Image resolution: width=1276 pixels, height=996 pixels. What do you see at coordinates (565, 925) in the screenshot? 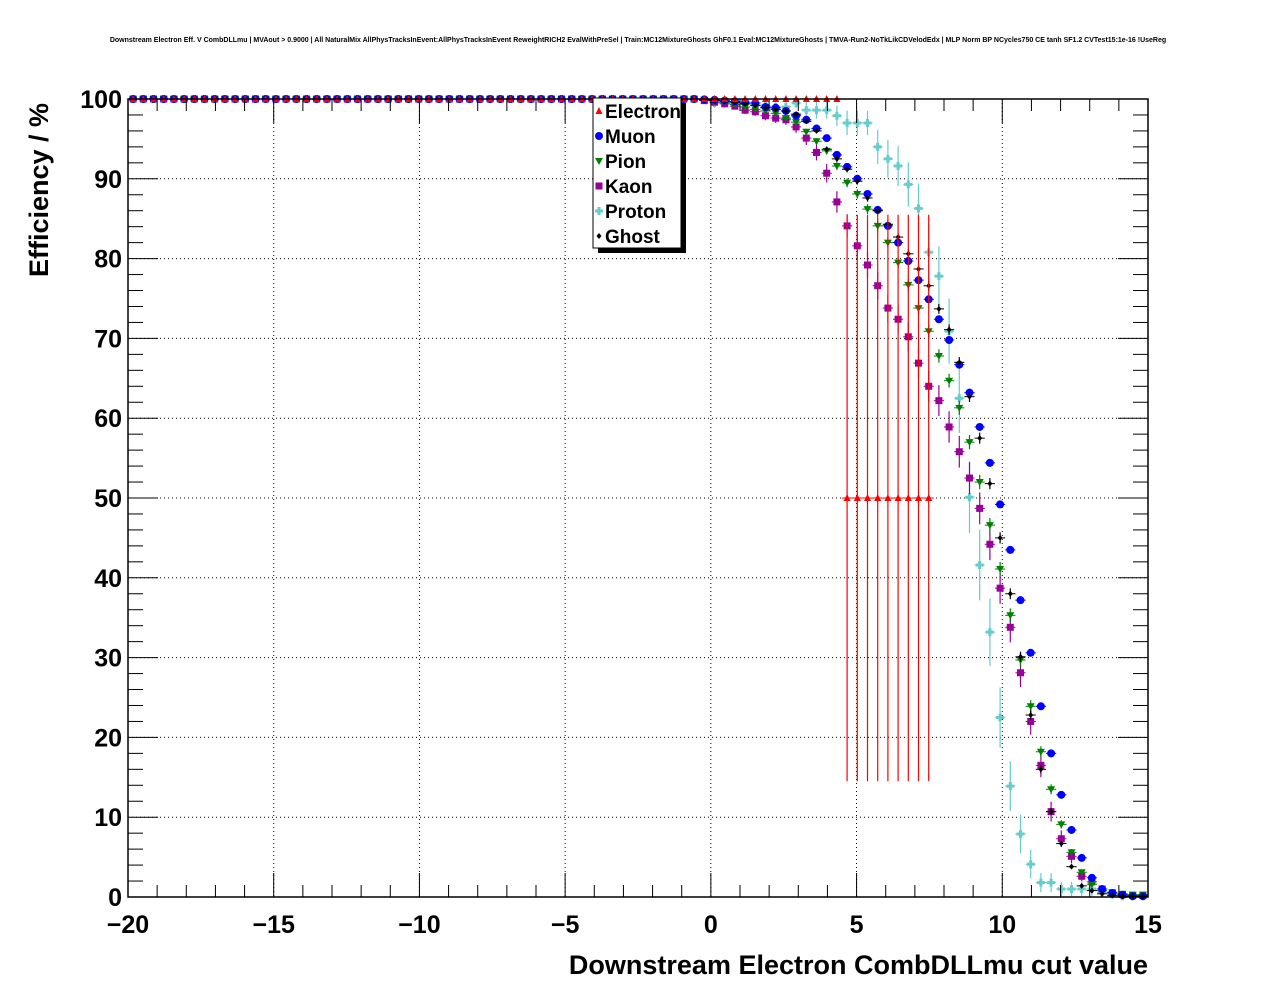
I see `x-tick-label: −5` at bounding box center [565, 925].